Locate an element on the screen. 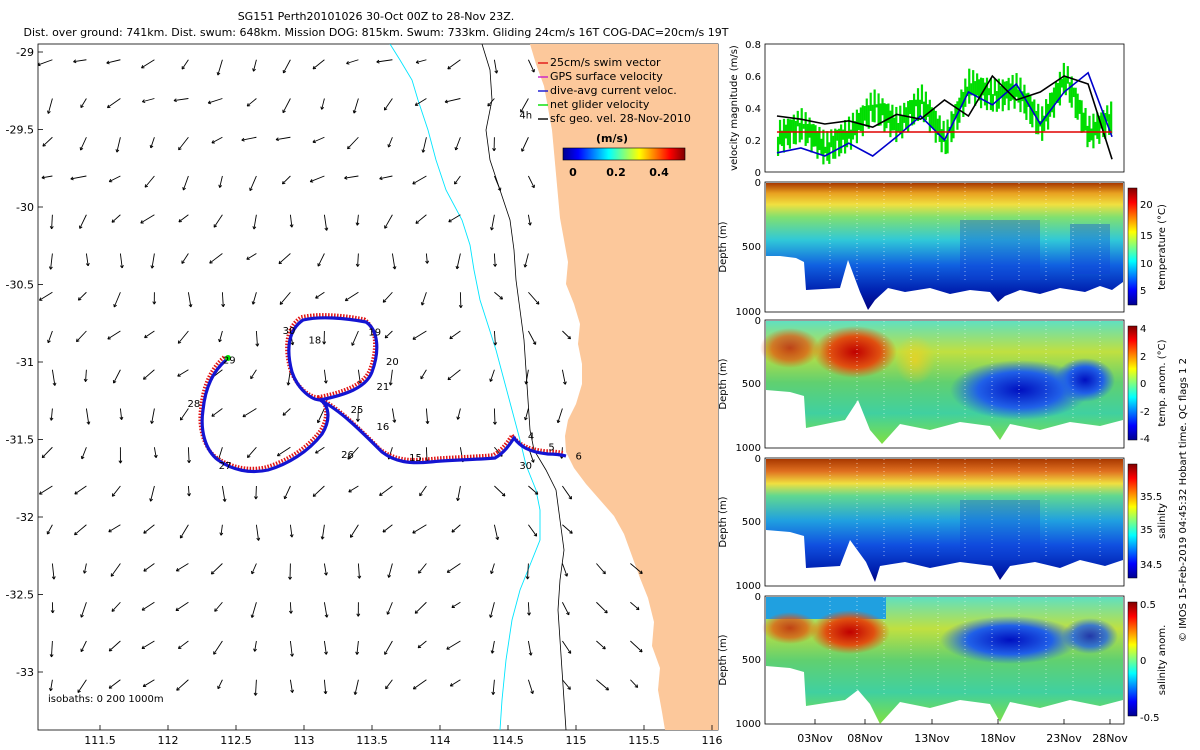 The height and width of the screenshot is (750, 1200). tanom-cb-tick-2: 0 is located at coordinates (1143, 384).